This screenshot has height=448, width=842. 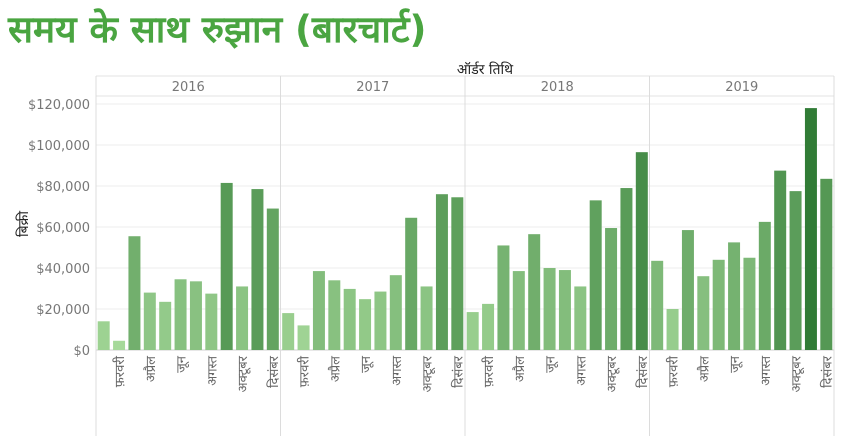 I want to click on y-tick-label: $100,000, so click(x=59, y=146).